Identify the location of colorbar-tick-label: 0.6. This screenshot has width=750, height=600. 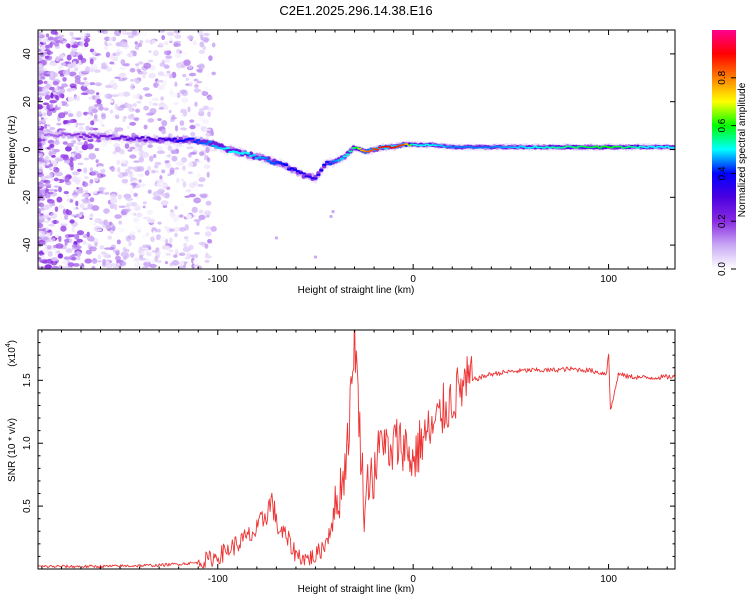
(722, 125).